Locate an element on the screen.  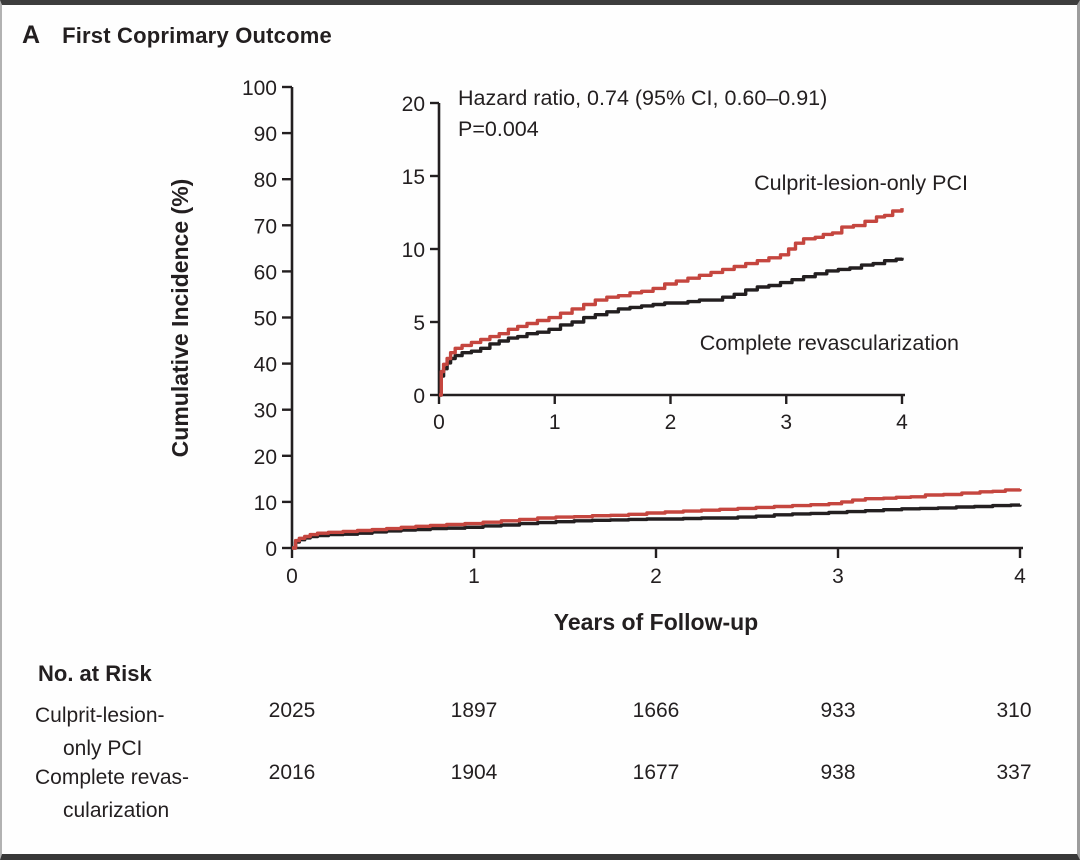
panel-title: A First Coprimary Outcome is located at coordinates (177, 35).